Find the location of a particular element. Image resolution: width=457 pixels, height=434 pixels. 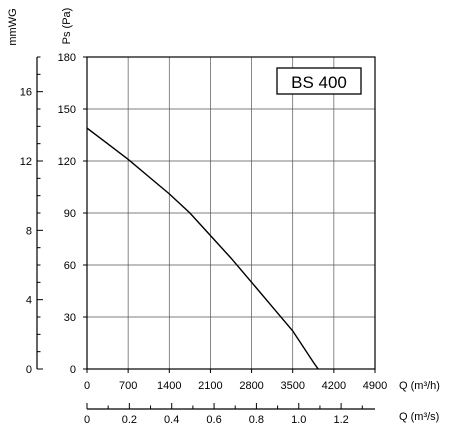

x-tick-label: 2800 is located at coordinates (251, 386).